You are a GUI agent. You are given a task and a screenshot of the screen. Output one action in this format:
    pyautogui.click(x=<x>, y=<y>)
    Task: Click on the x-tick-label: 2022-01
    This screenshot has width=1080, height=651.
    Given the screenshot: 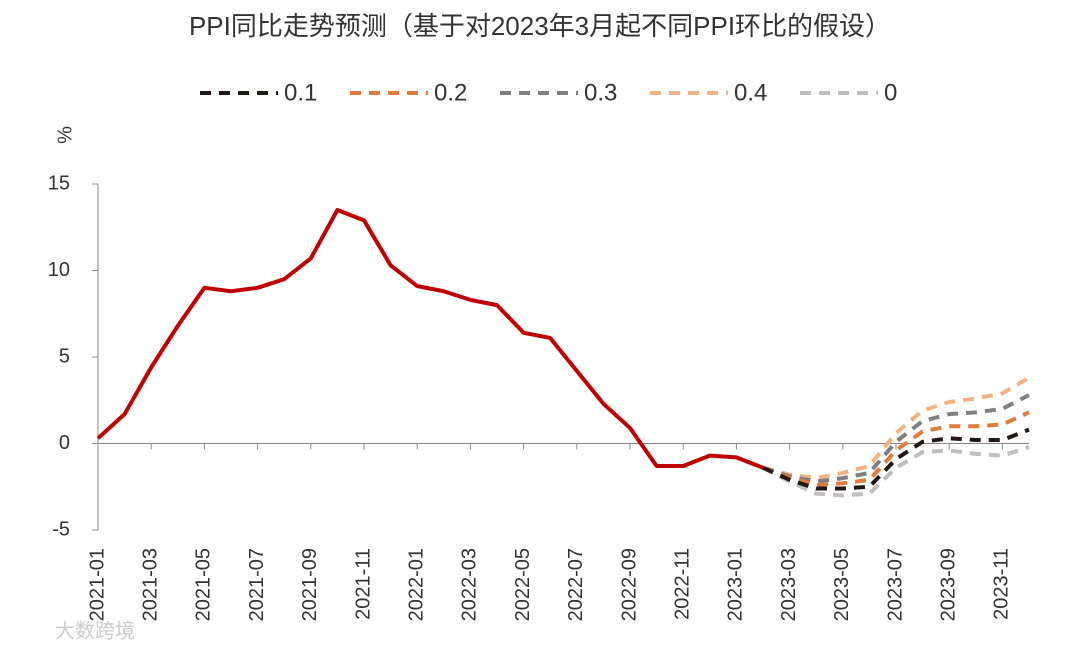 What is the action you would take?
    pyautogui.click(x=416, y=584)
    